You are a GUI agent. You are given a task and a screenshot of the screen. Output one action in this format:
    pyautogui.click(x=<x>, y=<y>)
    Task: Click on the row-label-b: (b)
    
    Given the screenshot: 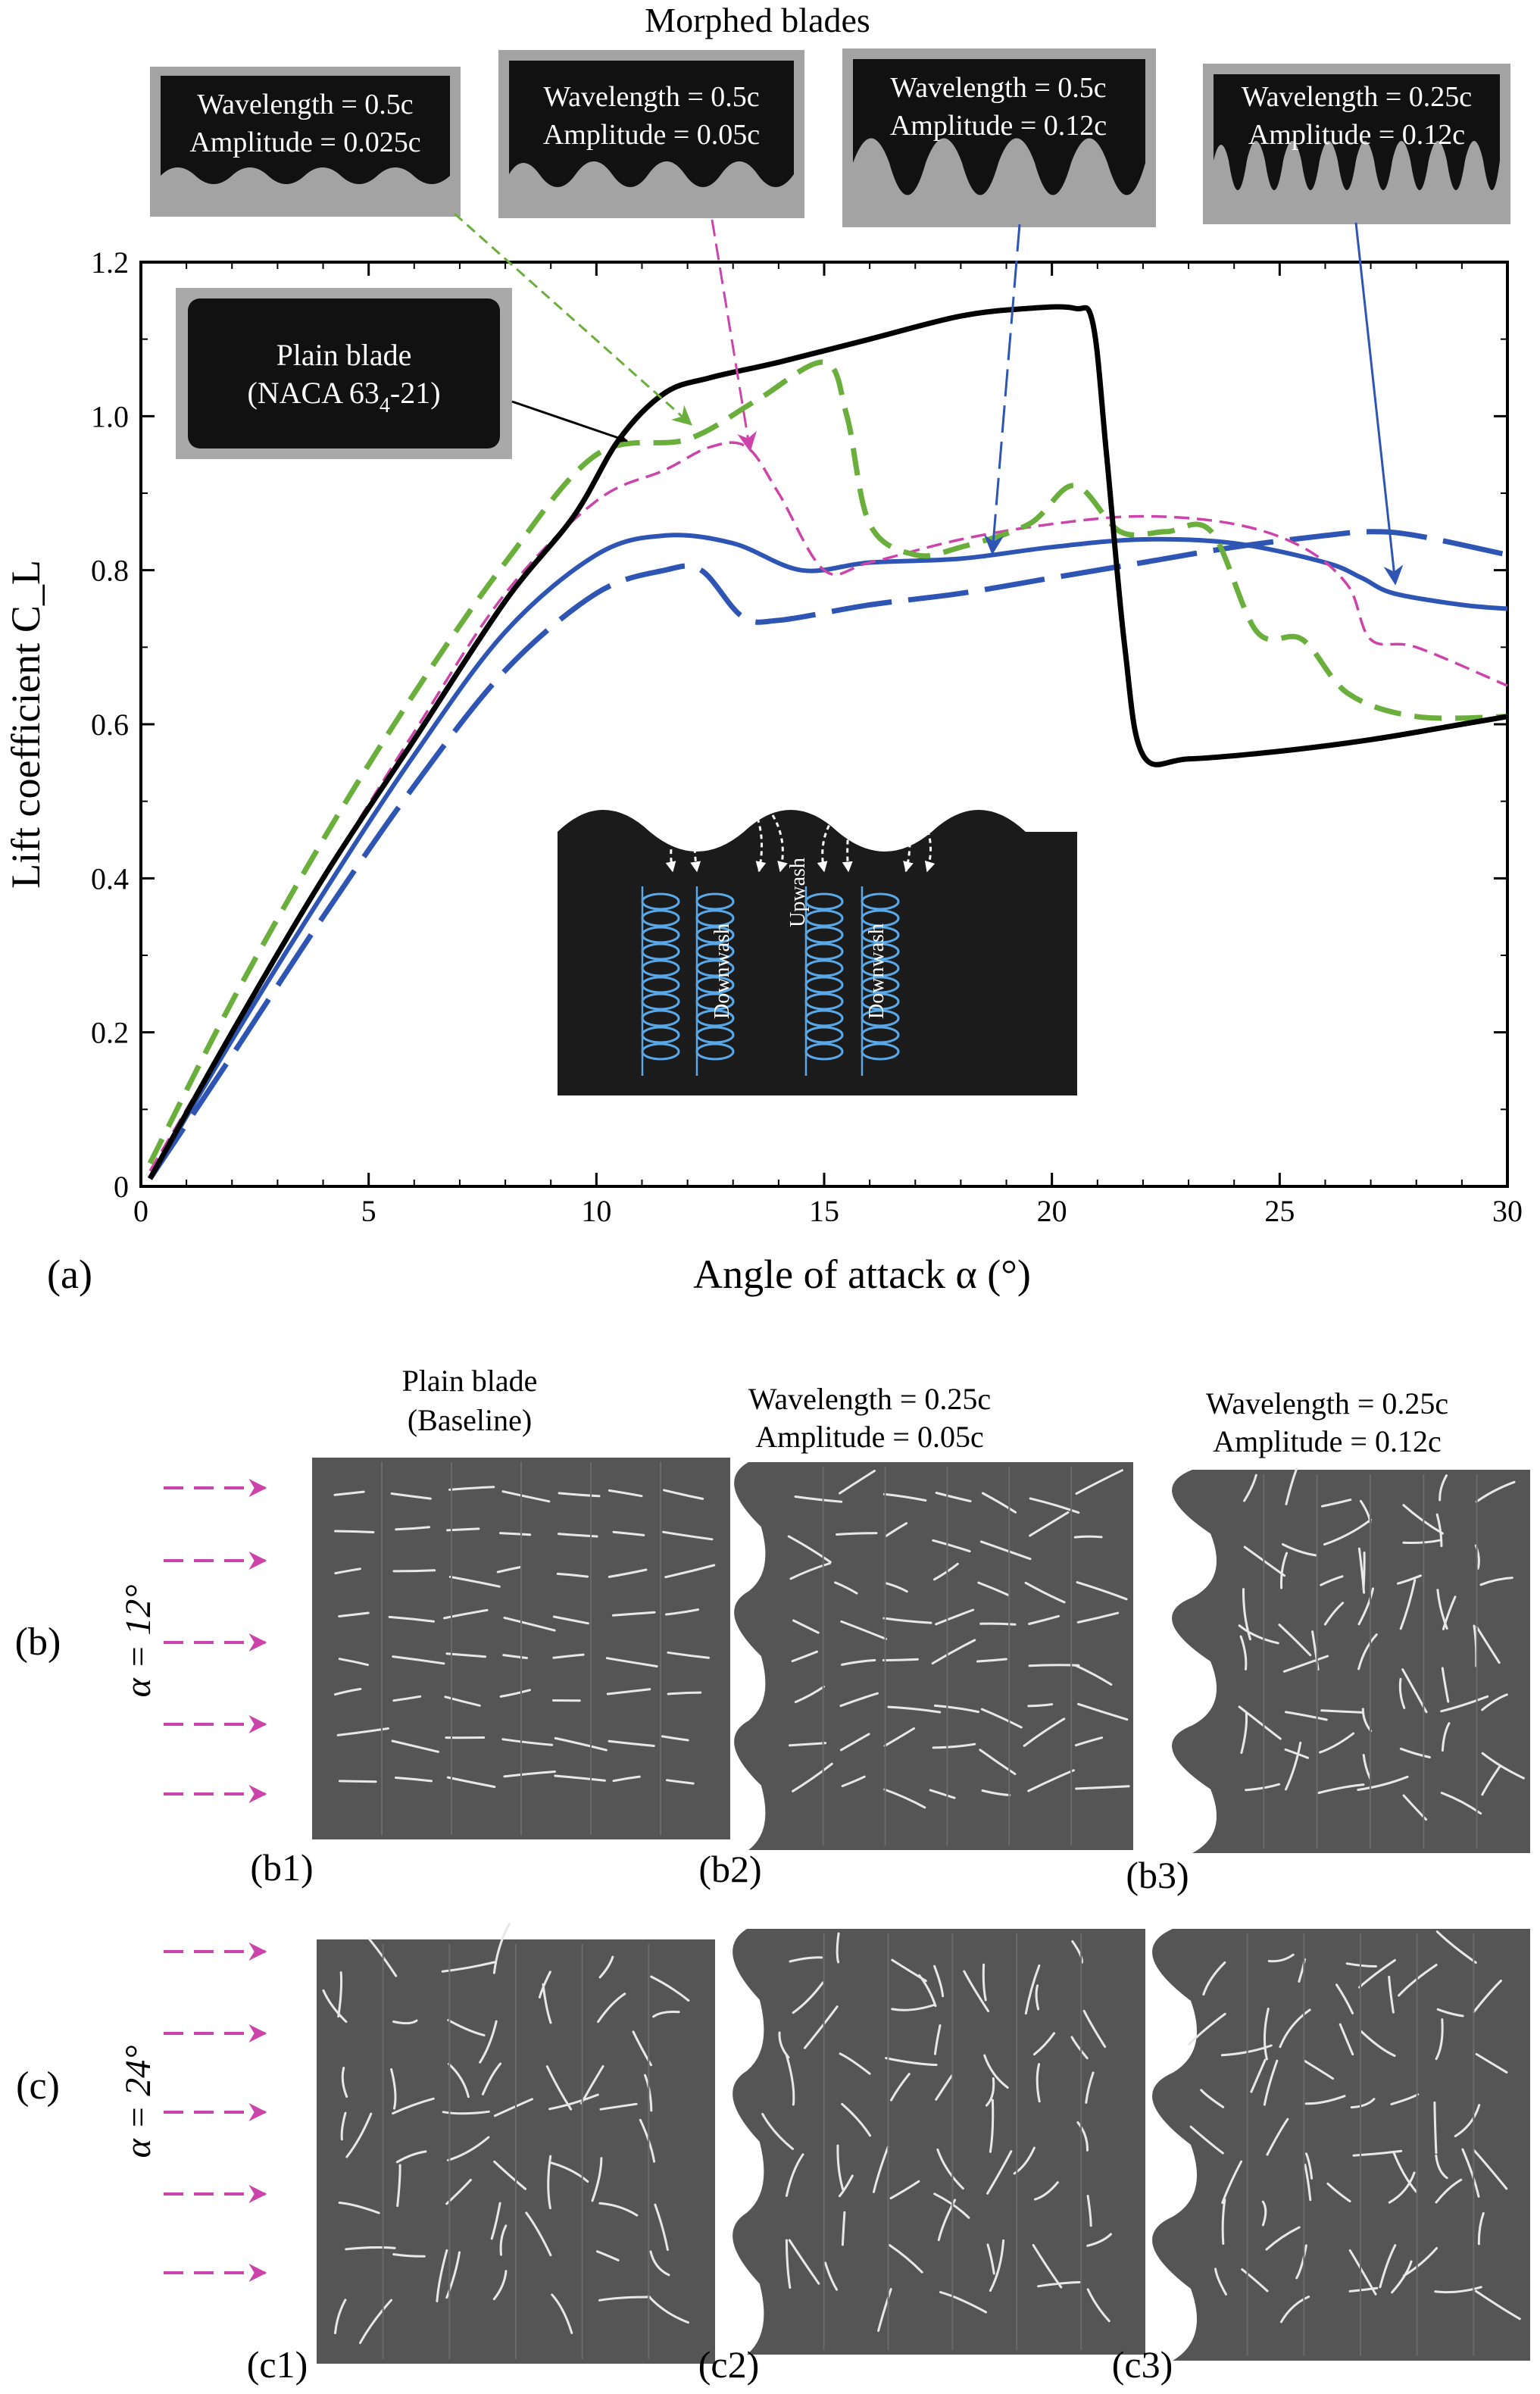 What is the action you would take?
    pyautogui.click(x=38, y=1642)
    